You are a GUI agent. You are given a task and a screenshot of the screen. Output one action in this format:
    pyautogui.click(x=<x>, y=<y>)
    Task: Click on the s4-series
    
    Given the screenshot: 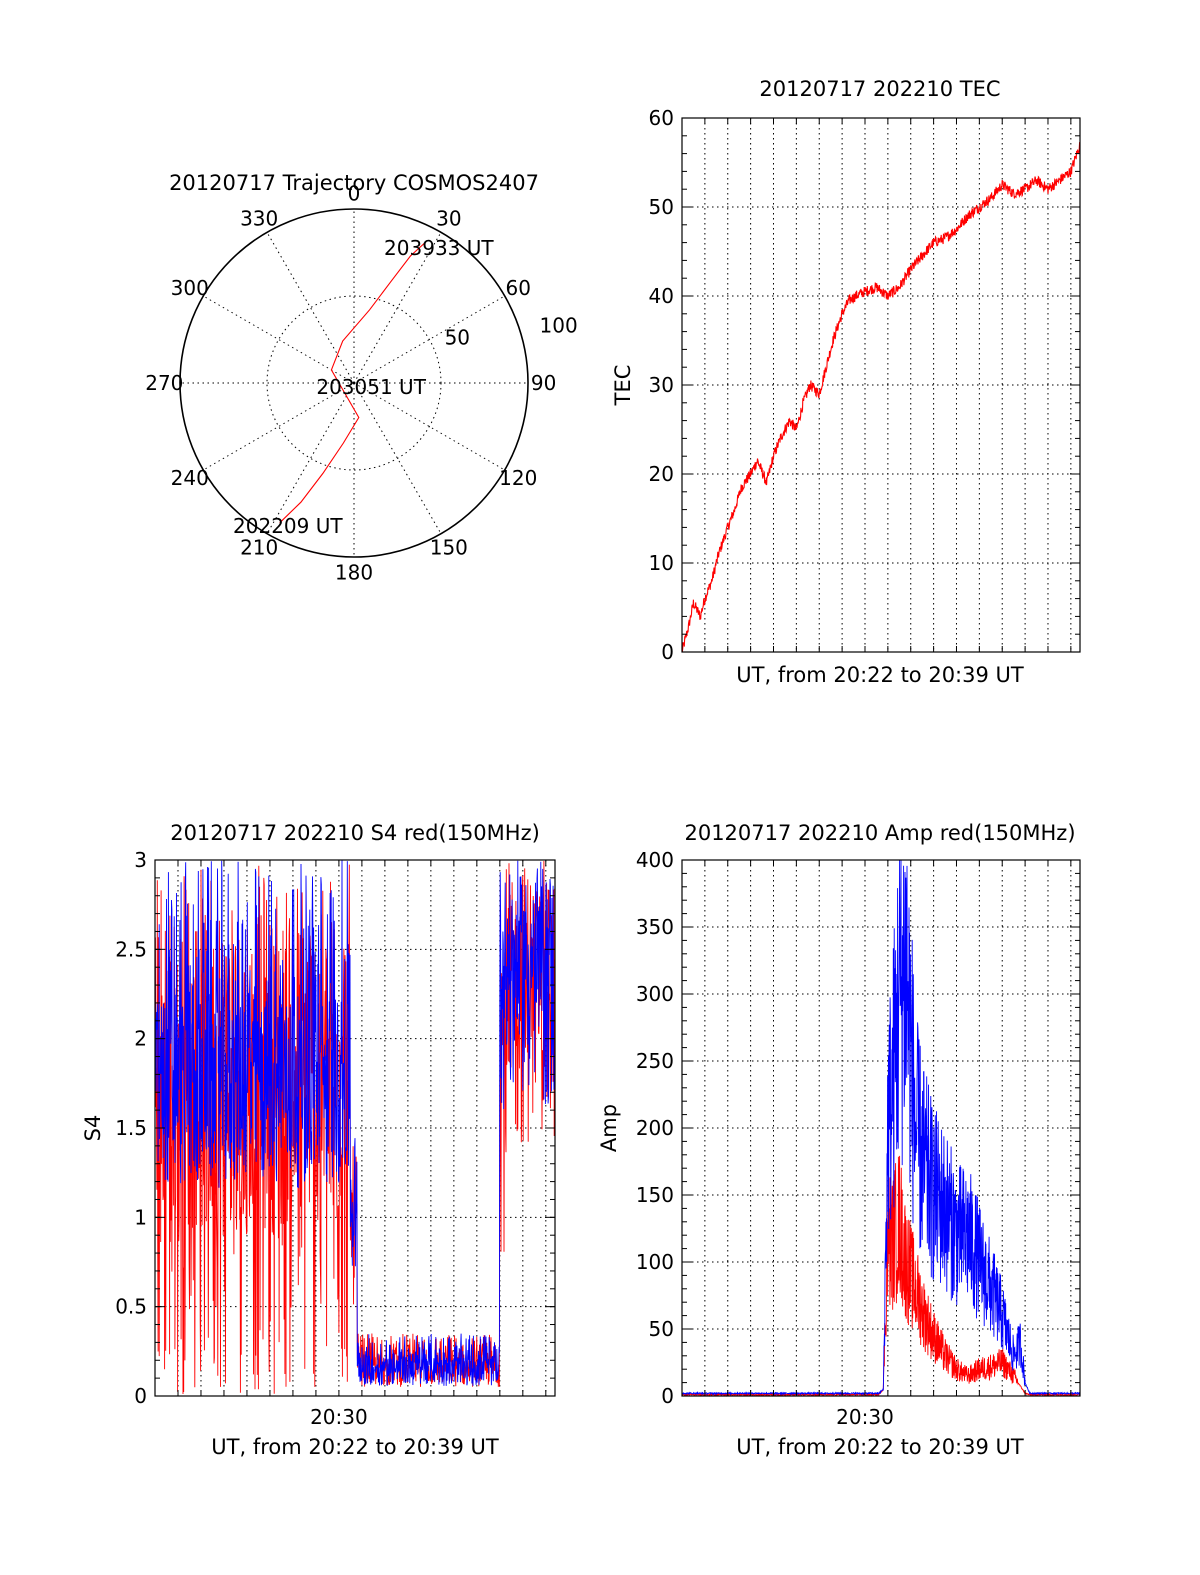 What is the action you would take?
    pyautogui.click(x=355, y=1127)
    